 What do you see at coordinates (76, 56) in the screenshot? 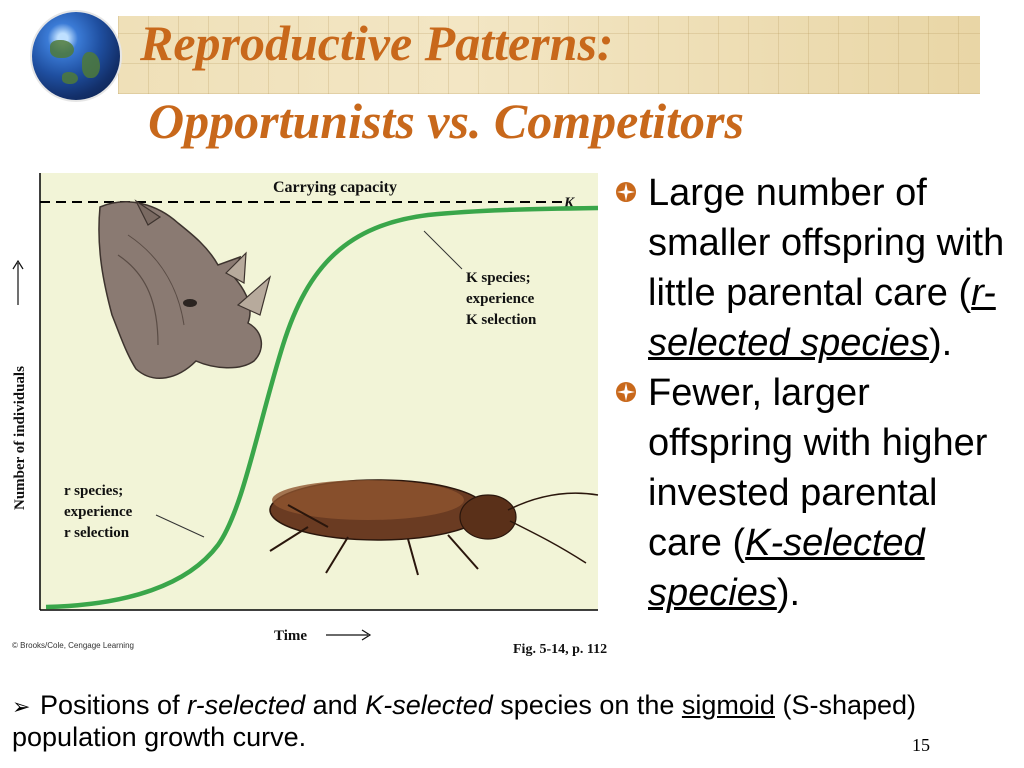
I see `globe-logo` at bounding box center [76, 56].